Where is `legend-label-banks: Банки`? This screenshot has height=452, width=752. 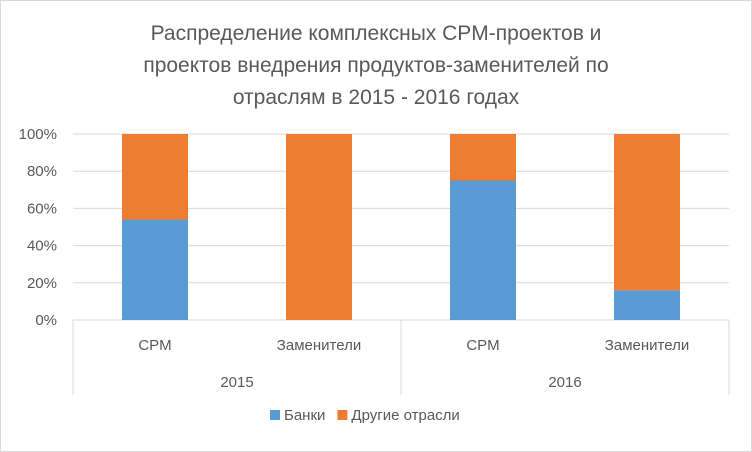
legend-label-banks: Банки is located at coordinates (304, 415).